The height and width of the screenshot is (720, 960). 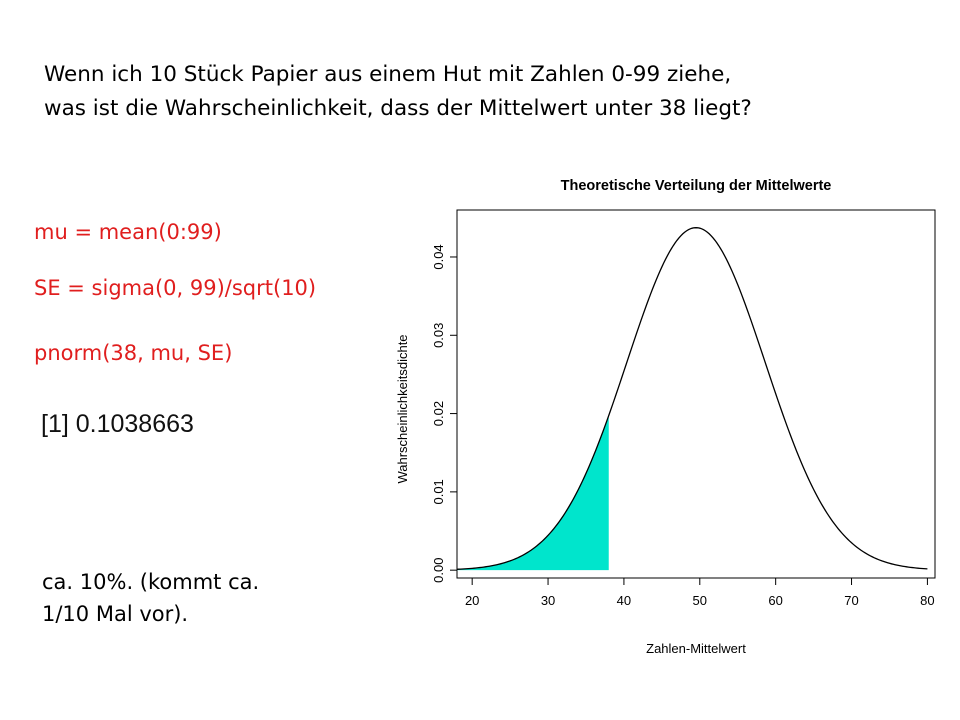 What do you see at coordinates (775, 600) in the screenshot?
I see `x-tick-label: 60` at bounding box center [775, 600].